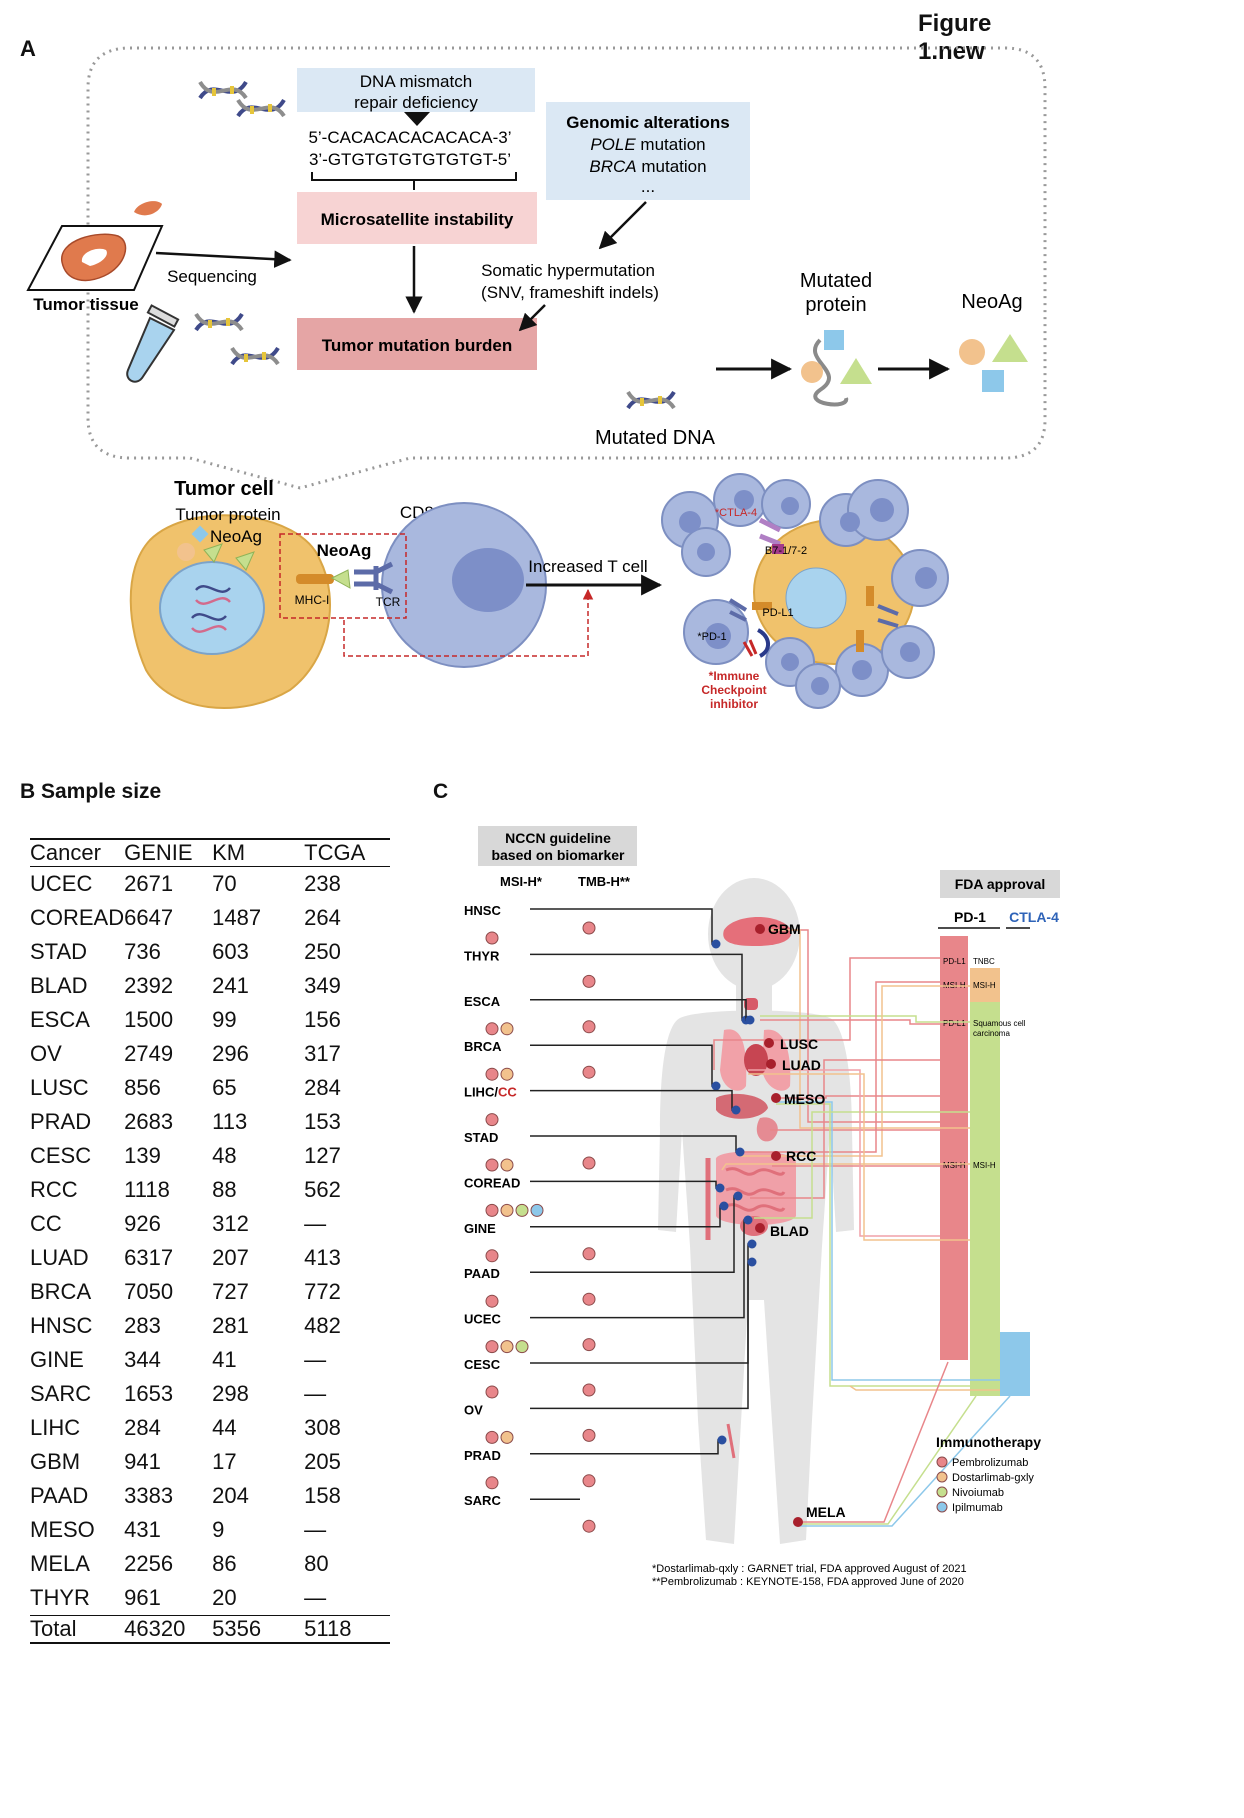 The height and width of the screenshot is (1818, 1244). I want to click on table-row: CC 926 312 —, so click(210, 1224).